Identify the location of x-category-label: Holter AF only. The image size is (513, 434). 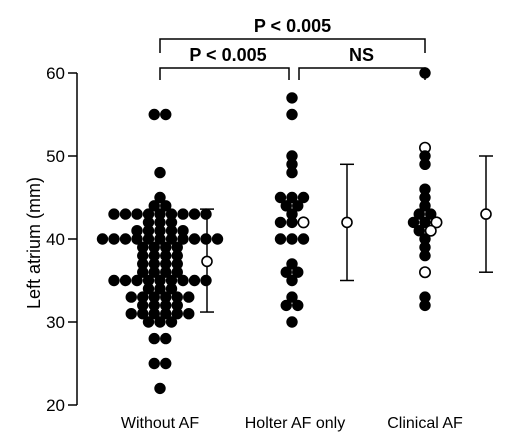
(295, 423).